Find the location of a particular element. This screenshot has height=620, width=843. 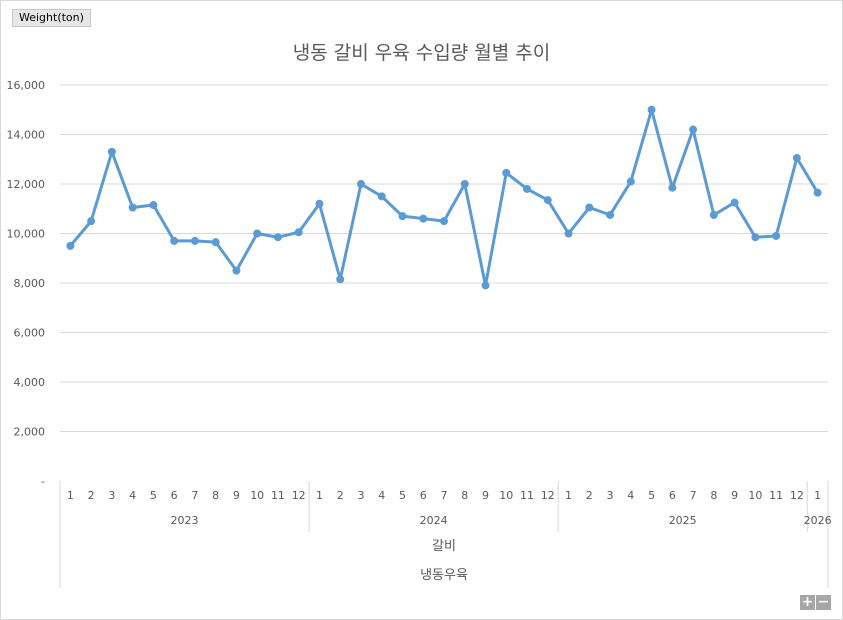

y-tick-label: 6,000 is located at coordinates (30, 333).